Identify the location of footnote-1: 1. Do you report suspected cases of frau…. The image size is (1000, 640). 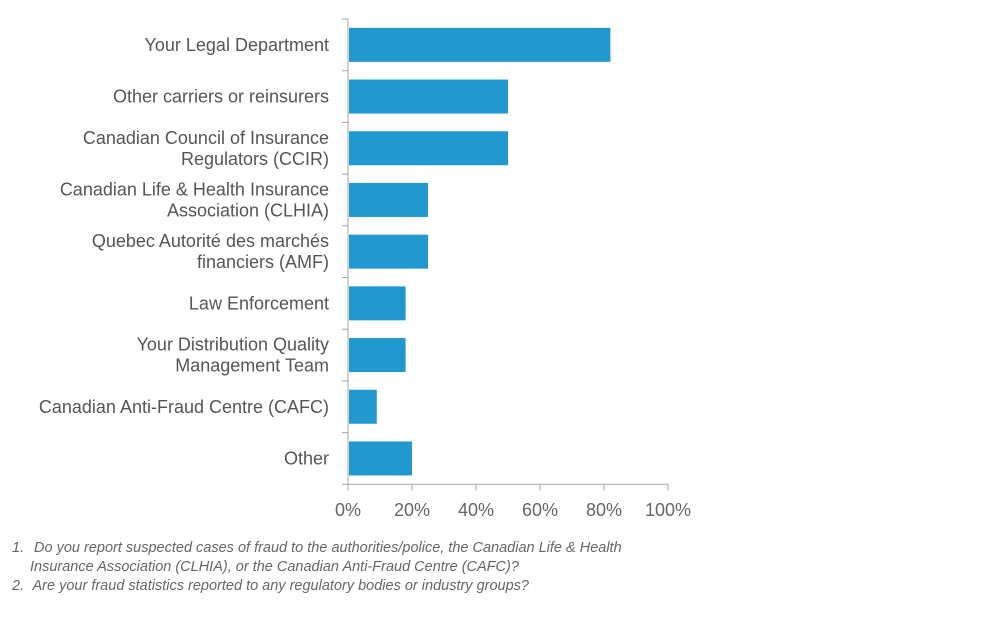
(392, 558).